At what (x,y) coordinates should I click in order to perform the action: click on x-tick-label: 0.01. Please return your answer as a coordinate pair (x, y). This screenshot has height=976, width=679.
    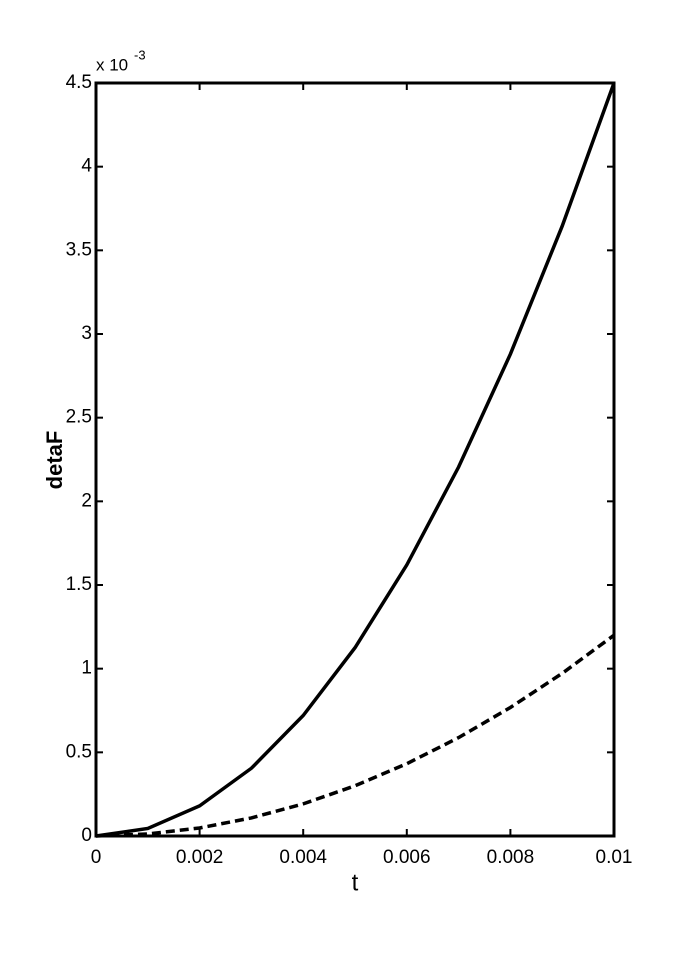
    Looking at the image, I should click on (614, 857).